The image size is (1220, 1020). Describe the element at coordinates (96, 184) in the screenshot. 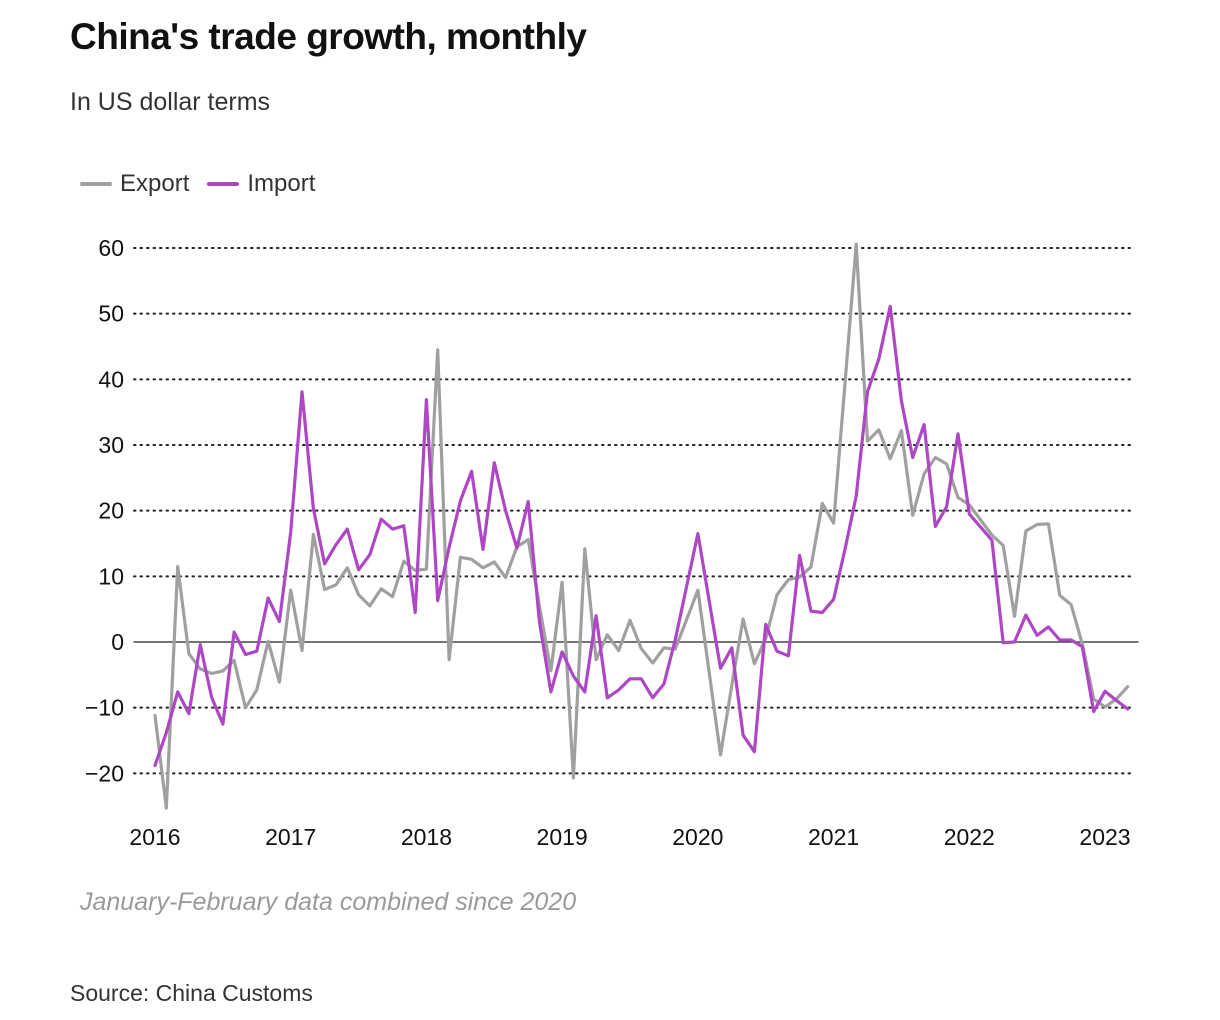

I see `legend-swatch-export` at that location.